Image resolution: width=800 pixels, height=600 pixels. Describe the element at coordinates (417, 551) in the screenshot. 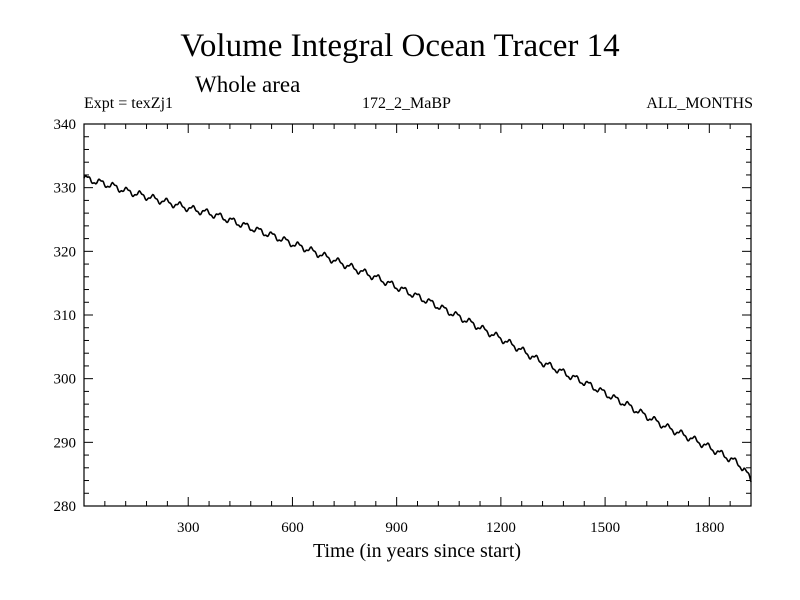

I see `x-axis-title: Time (in years since start)` at that location.